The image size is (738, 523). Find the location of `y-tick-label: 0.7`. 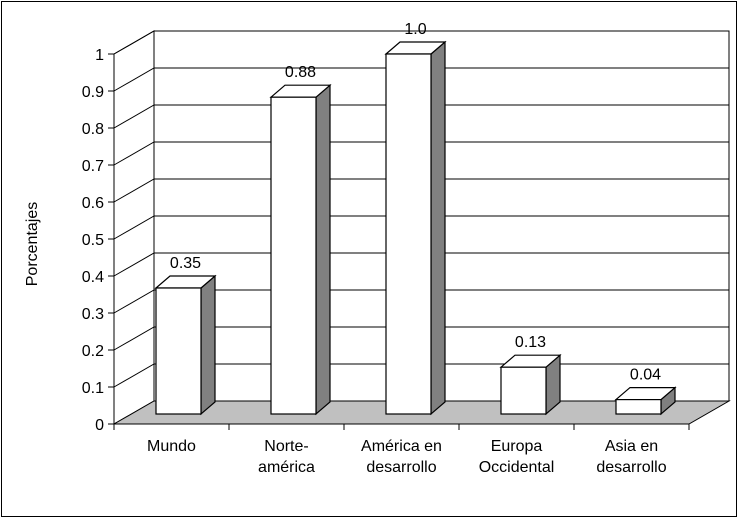

y-tick-label: 0.7 is located at coordinates (93, 166).